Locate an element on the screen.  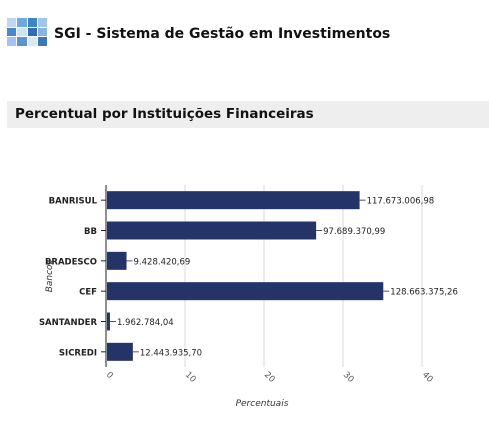
x-tick-label: 30 is located at coordinates (348, 377).